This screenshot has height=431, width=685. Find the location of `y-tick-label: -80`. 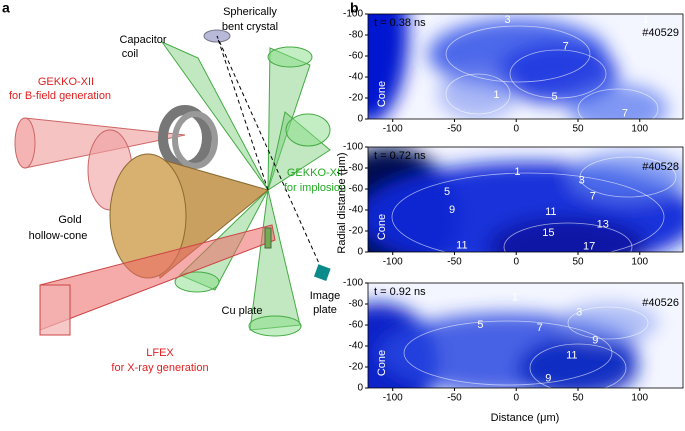

y-tick-label: -80 is located at coordinates (356, 304).